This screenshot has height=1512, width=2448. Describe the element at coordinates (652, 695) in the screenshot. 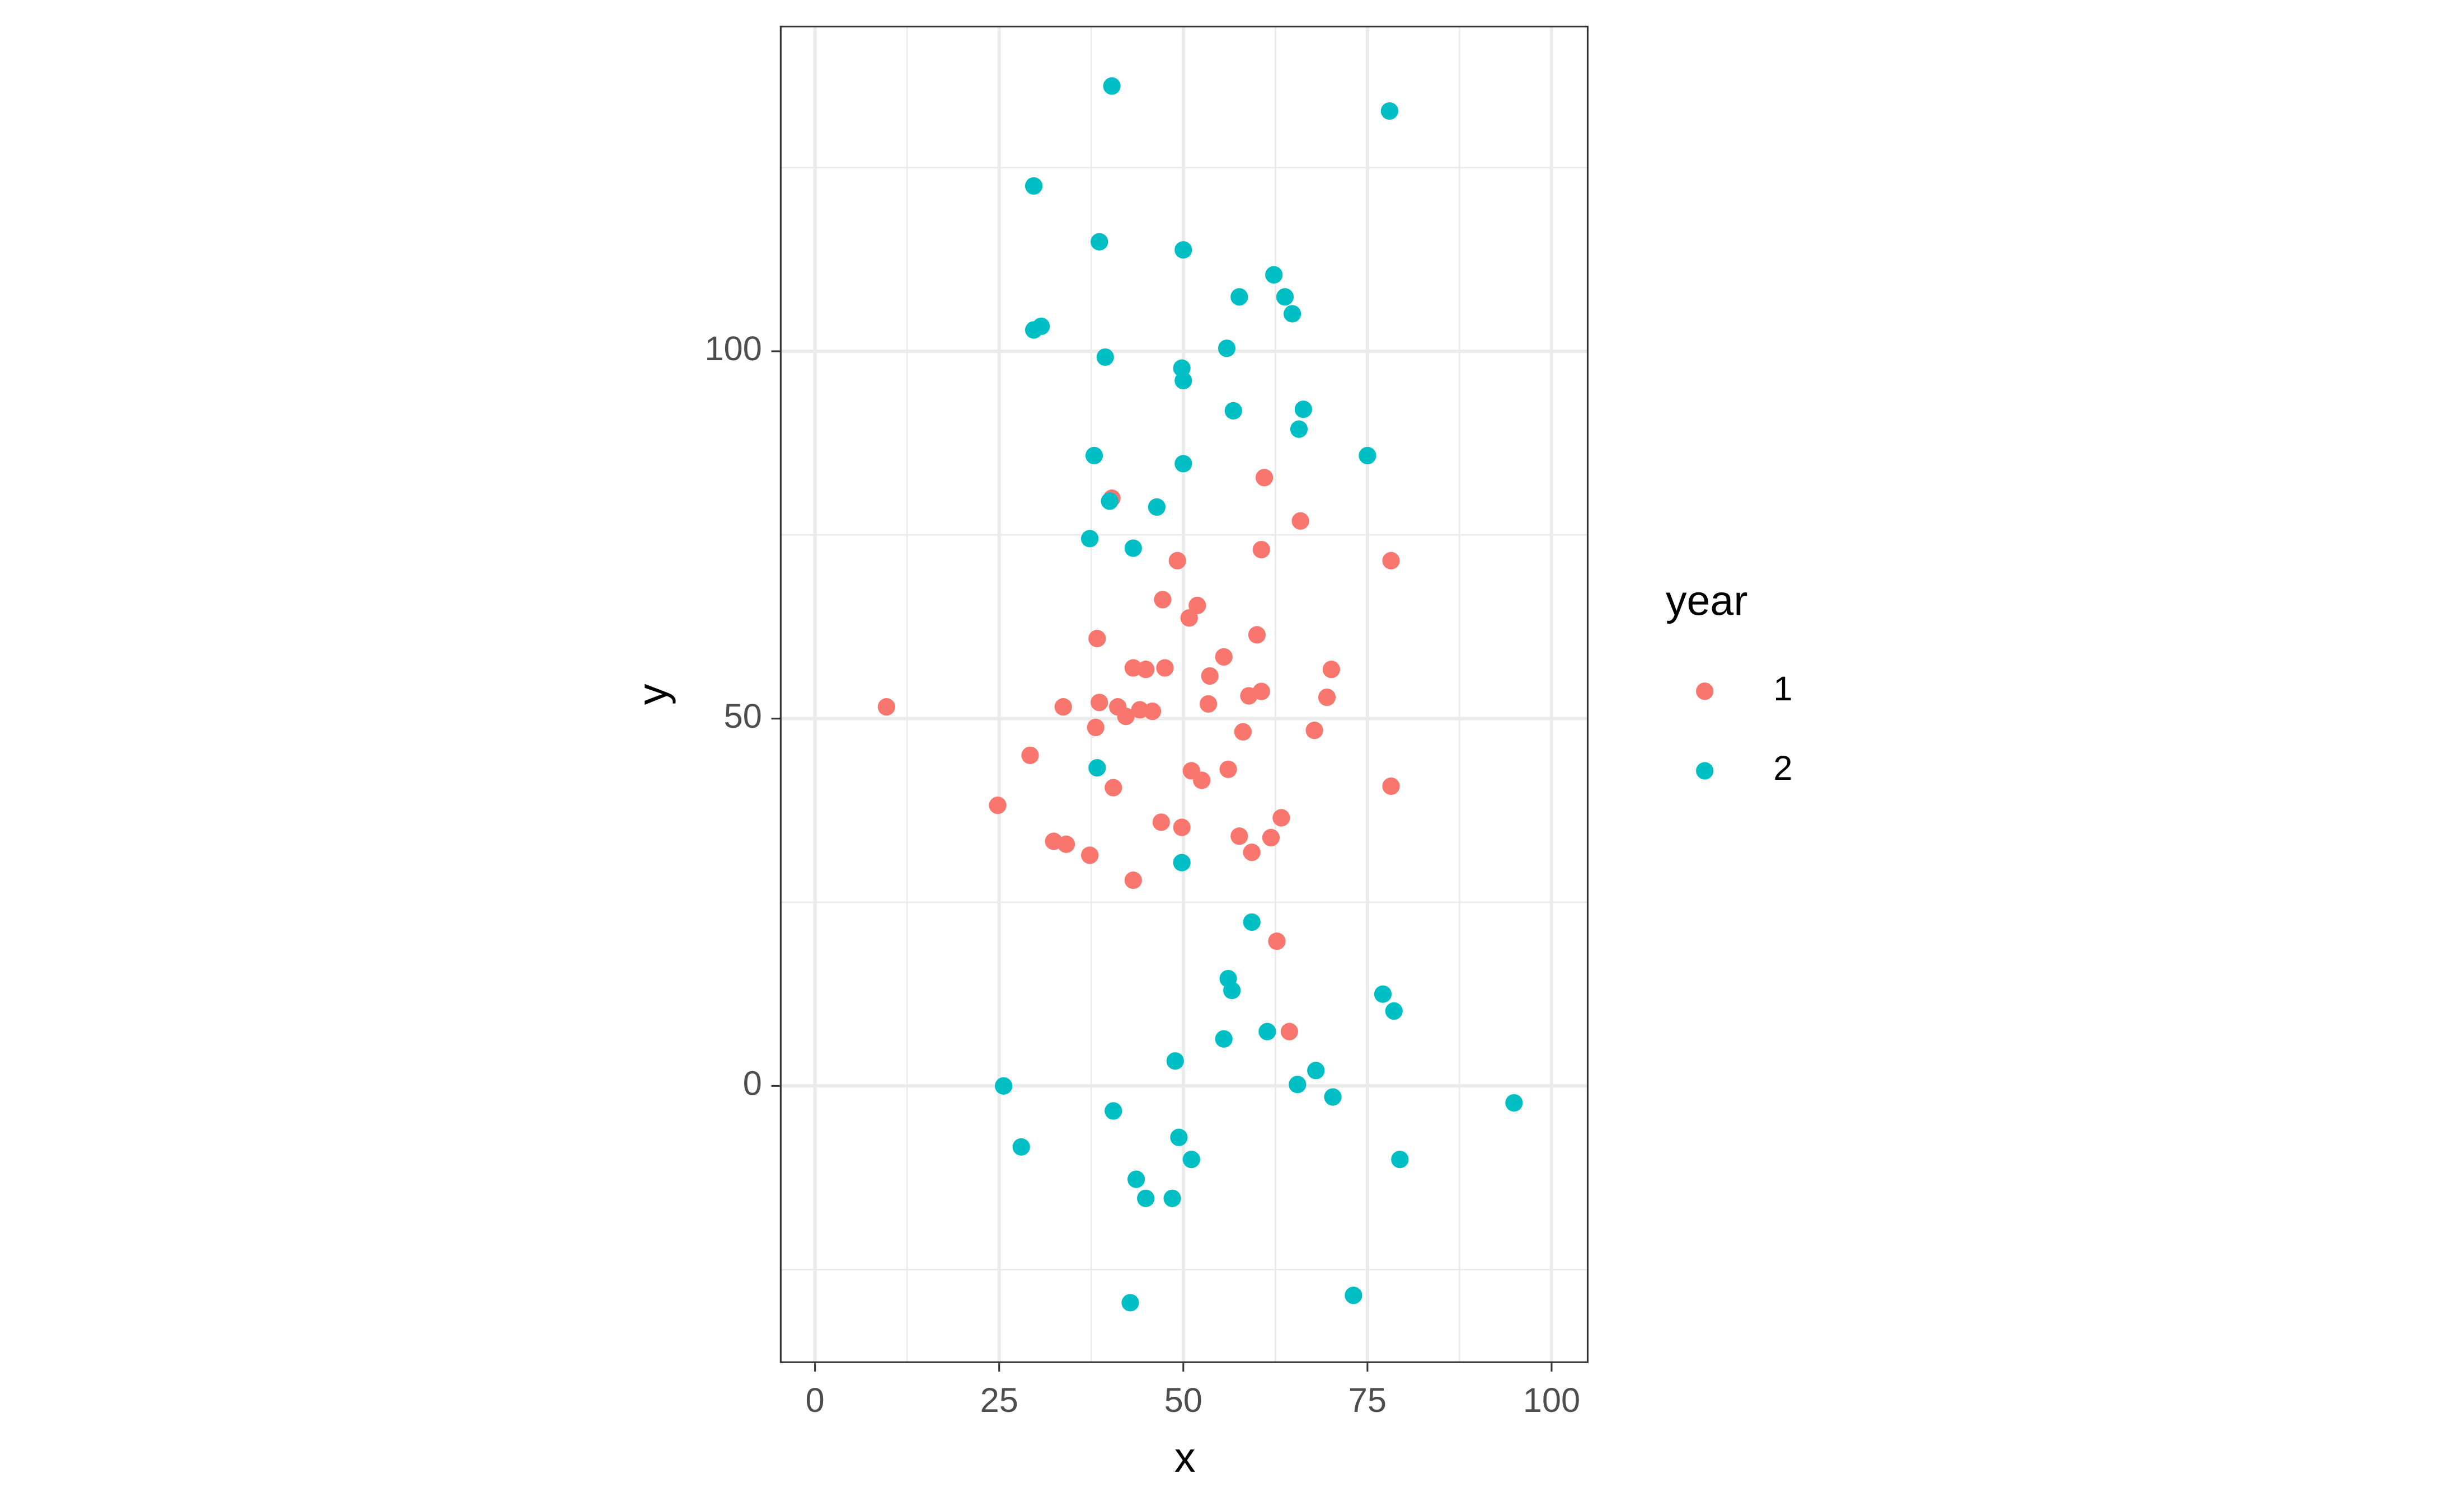

I see `y-axis-label: y` at that location.